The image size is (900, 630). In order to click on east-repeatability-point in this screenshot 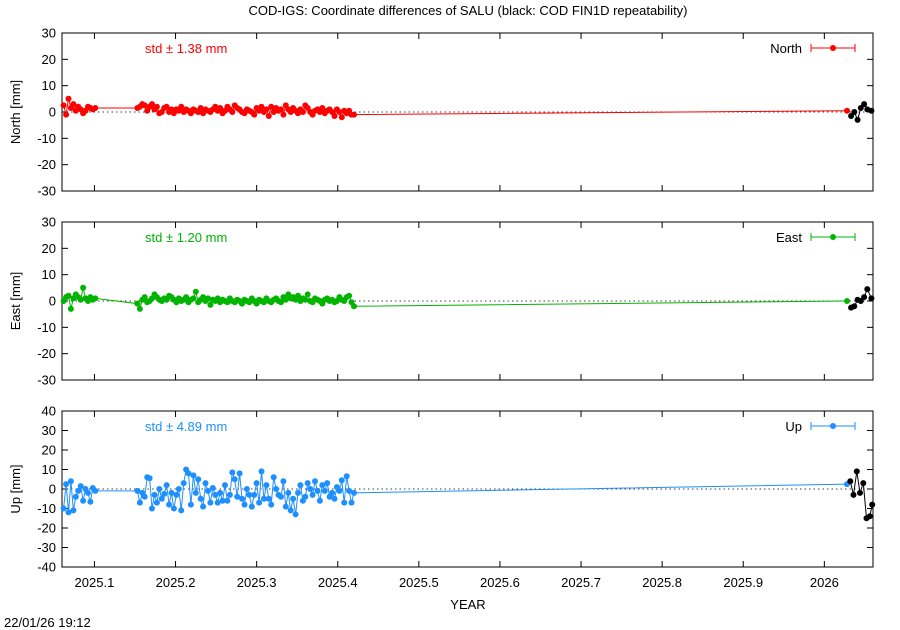, I will do `click(867, 289)`.